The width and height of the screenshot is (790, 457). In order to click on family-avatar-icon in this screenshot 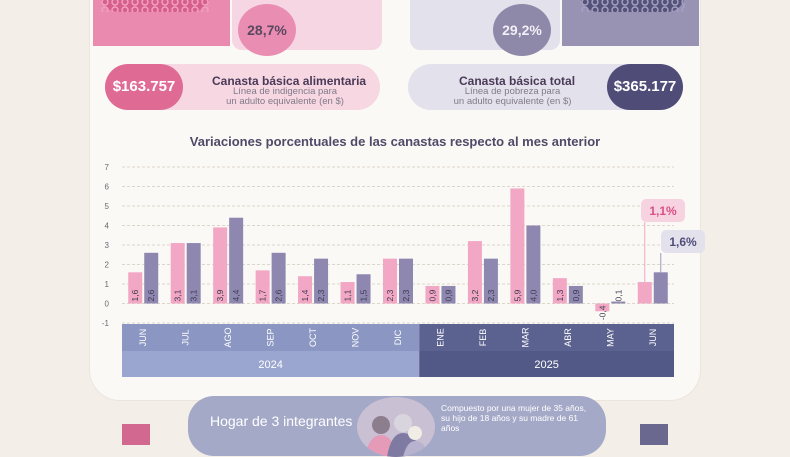, I will do `click(396, 427)`.